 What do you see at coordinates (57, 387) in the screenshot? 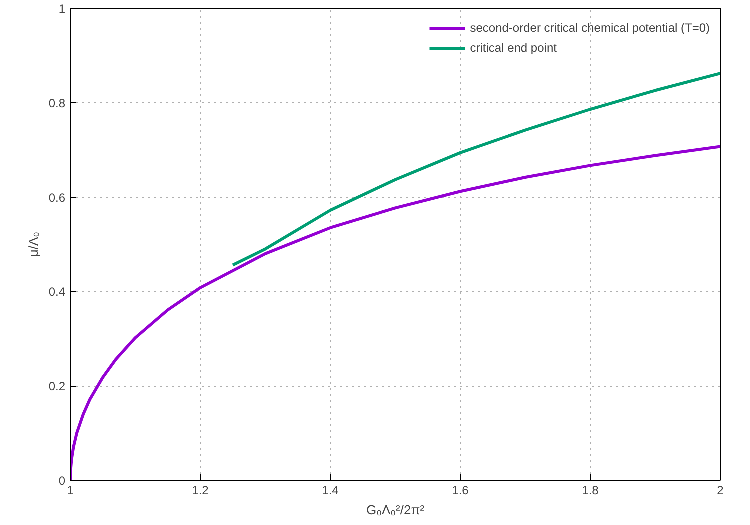
I see `y-tick-label: 0.2` at bounding box center [57, 387].